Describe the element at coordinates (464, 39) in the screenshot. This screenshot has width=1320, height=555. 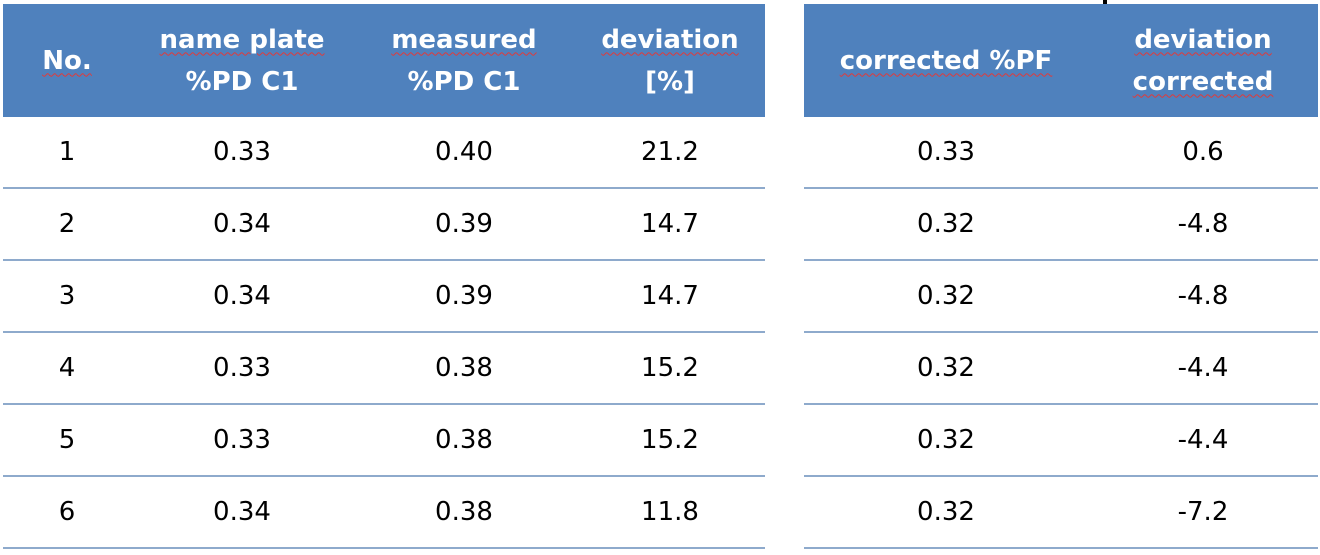
I see `header-line: measured` at that location.